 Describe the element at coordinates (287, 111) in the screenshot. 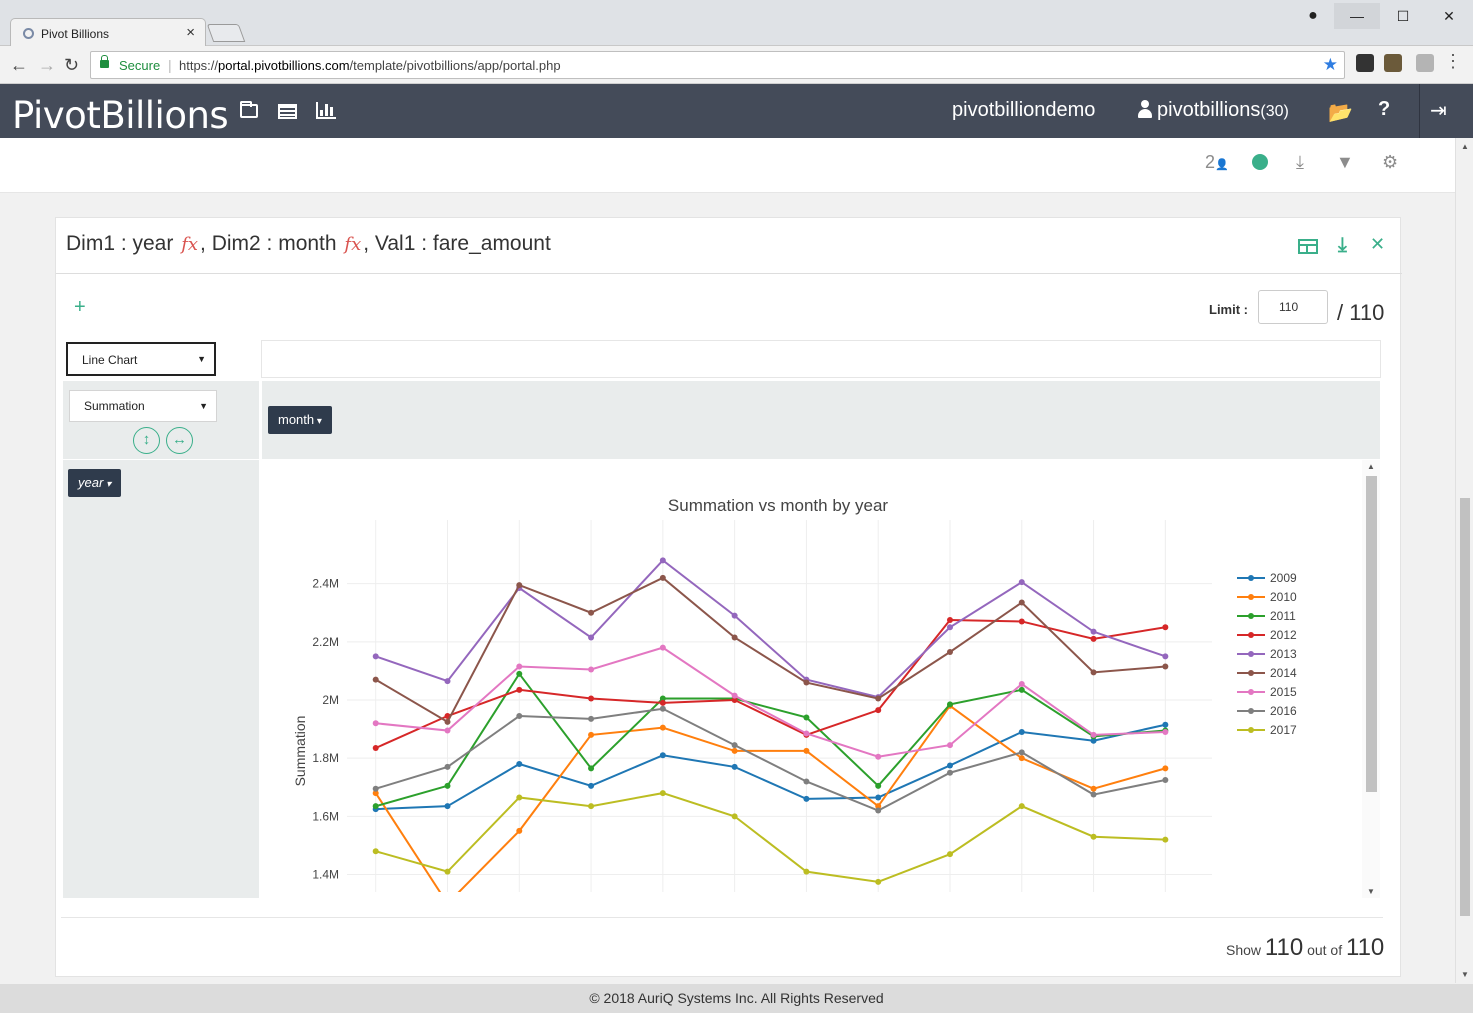

I see `table-icon` at that location.